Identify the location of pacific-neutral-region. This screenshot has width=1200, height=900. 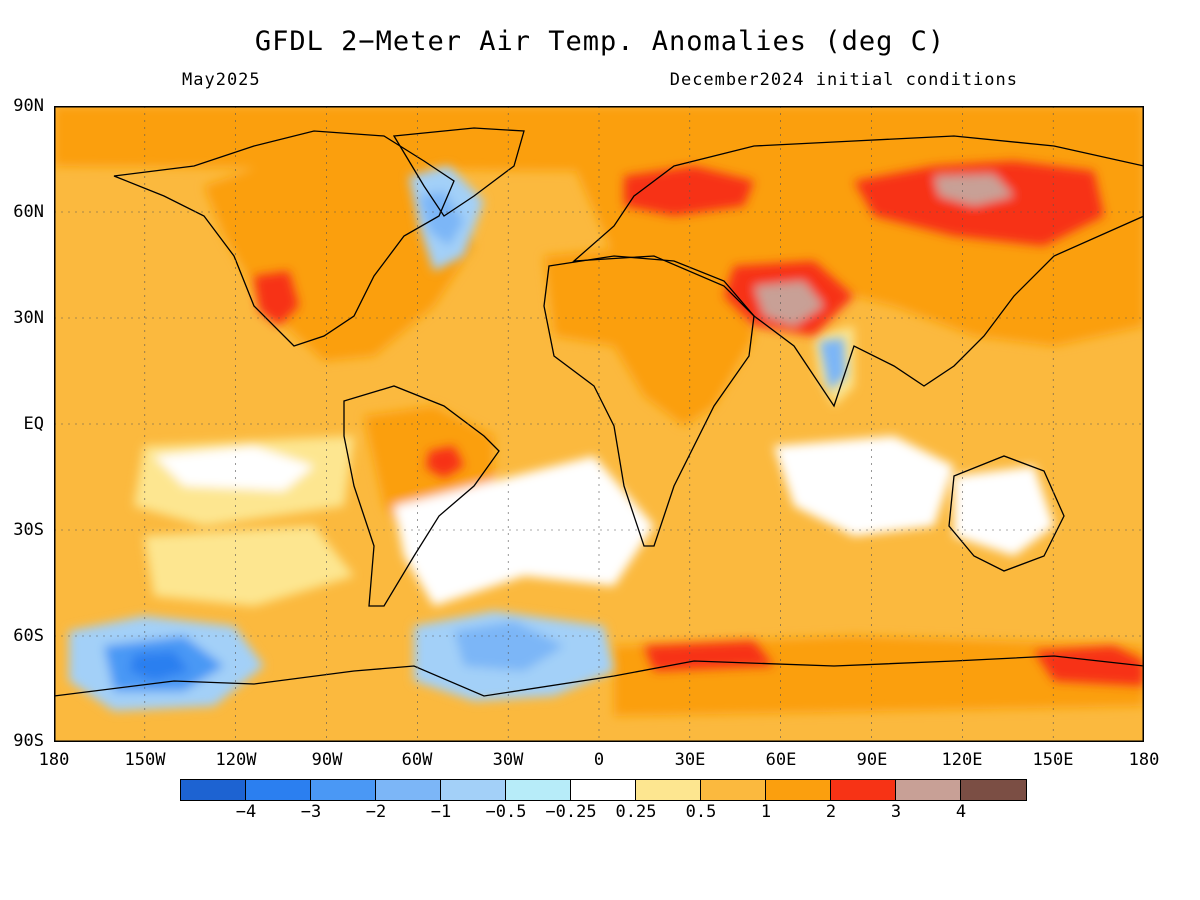
(234, 468).